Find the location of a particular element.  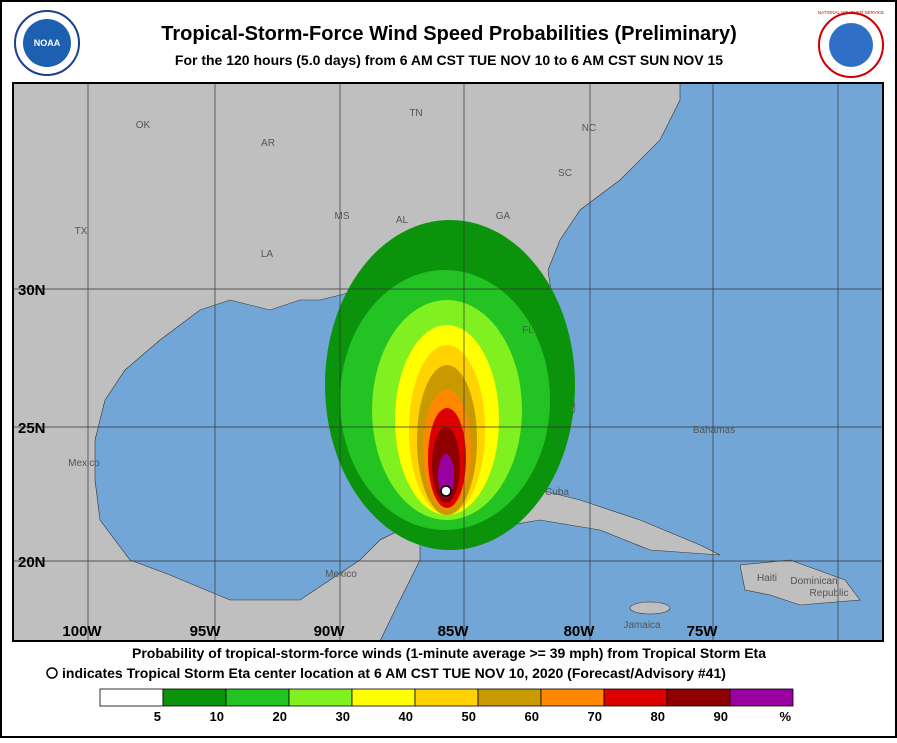

legend-label: 10 is located at coordinates (217, 716).